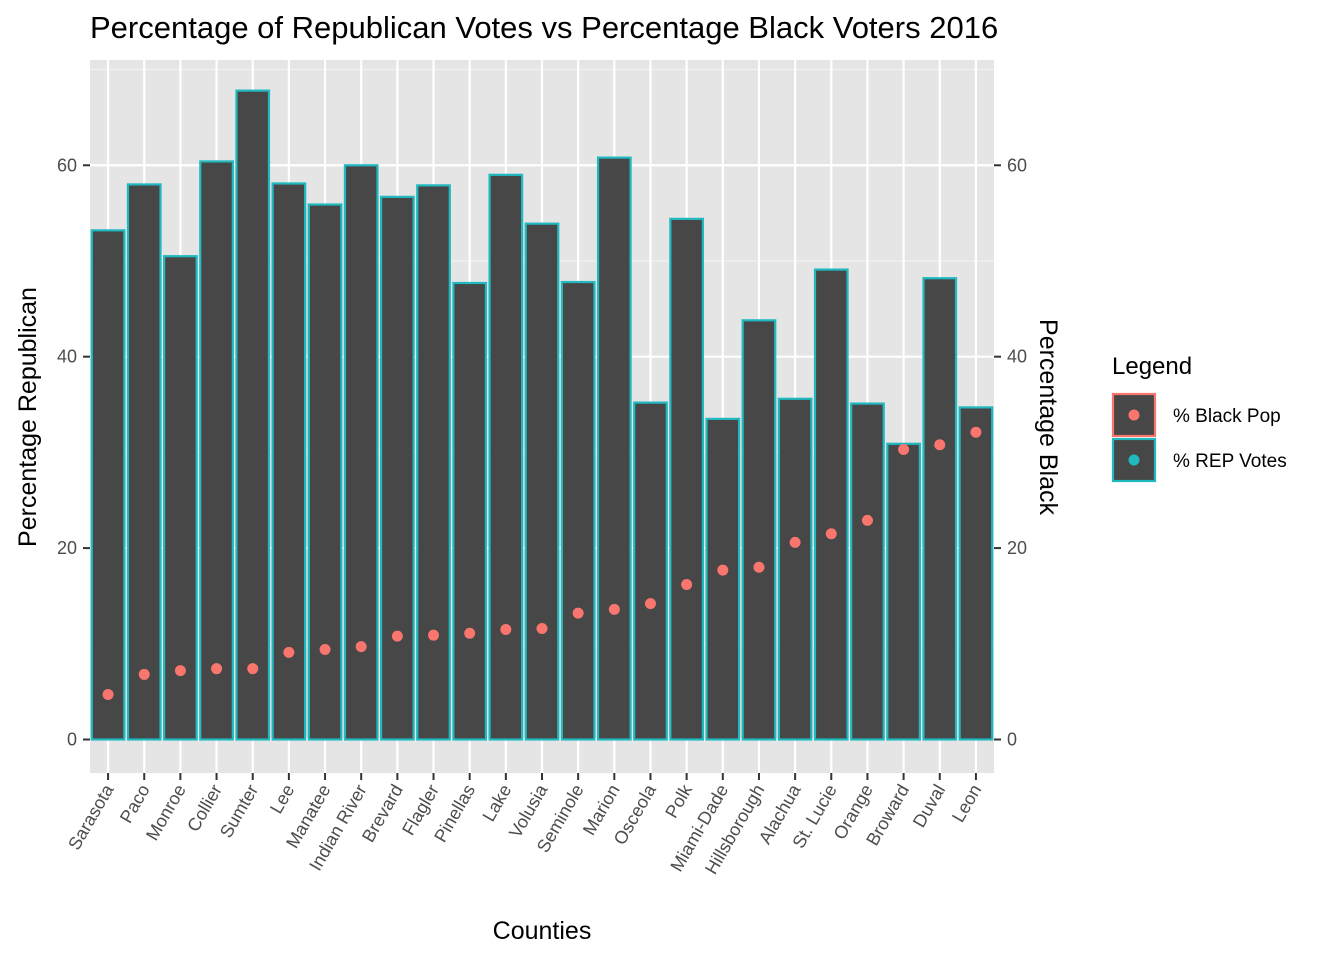  I want to click on point-manatee, so click(325, 650).